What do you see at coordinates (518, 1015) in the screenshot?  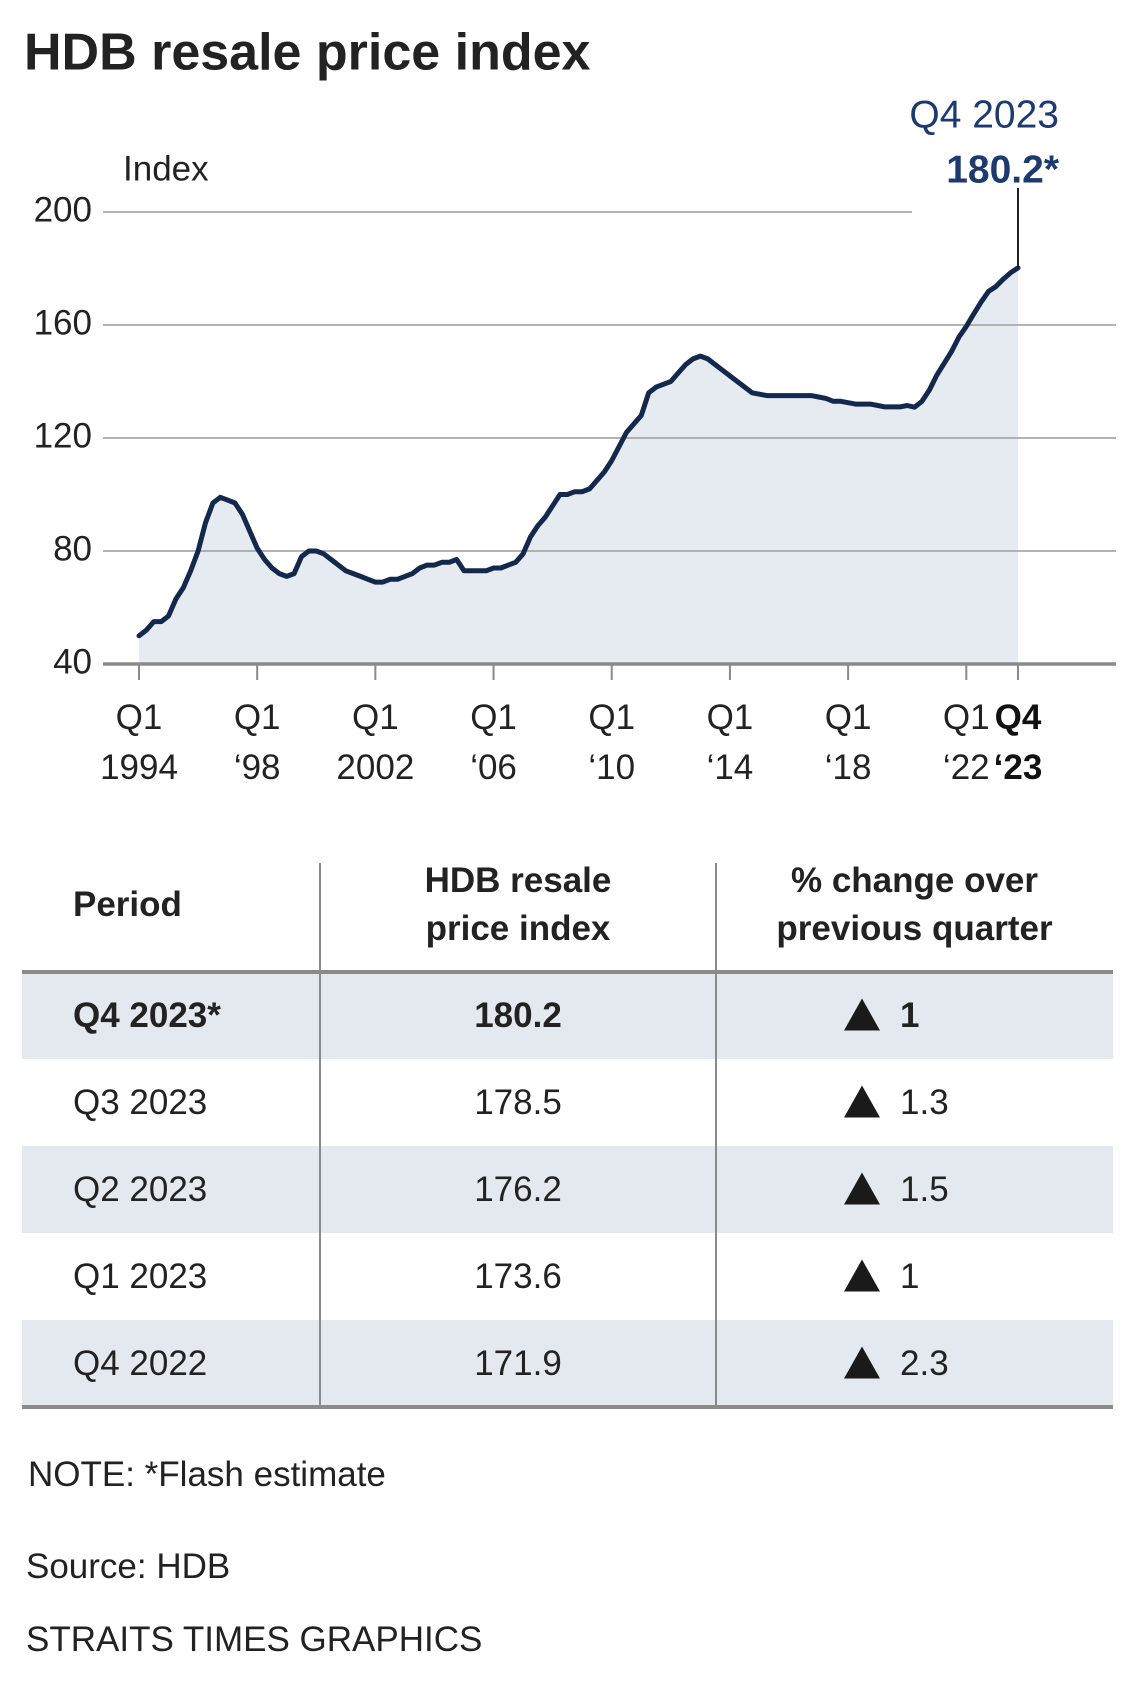 I see `table-cell: 180.2` at bounding box center [518, 1015].